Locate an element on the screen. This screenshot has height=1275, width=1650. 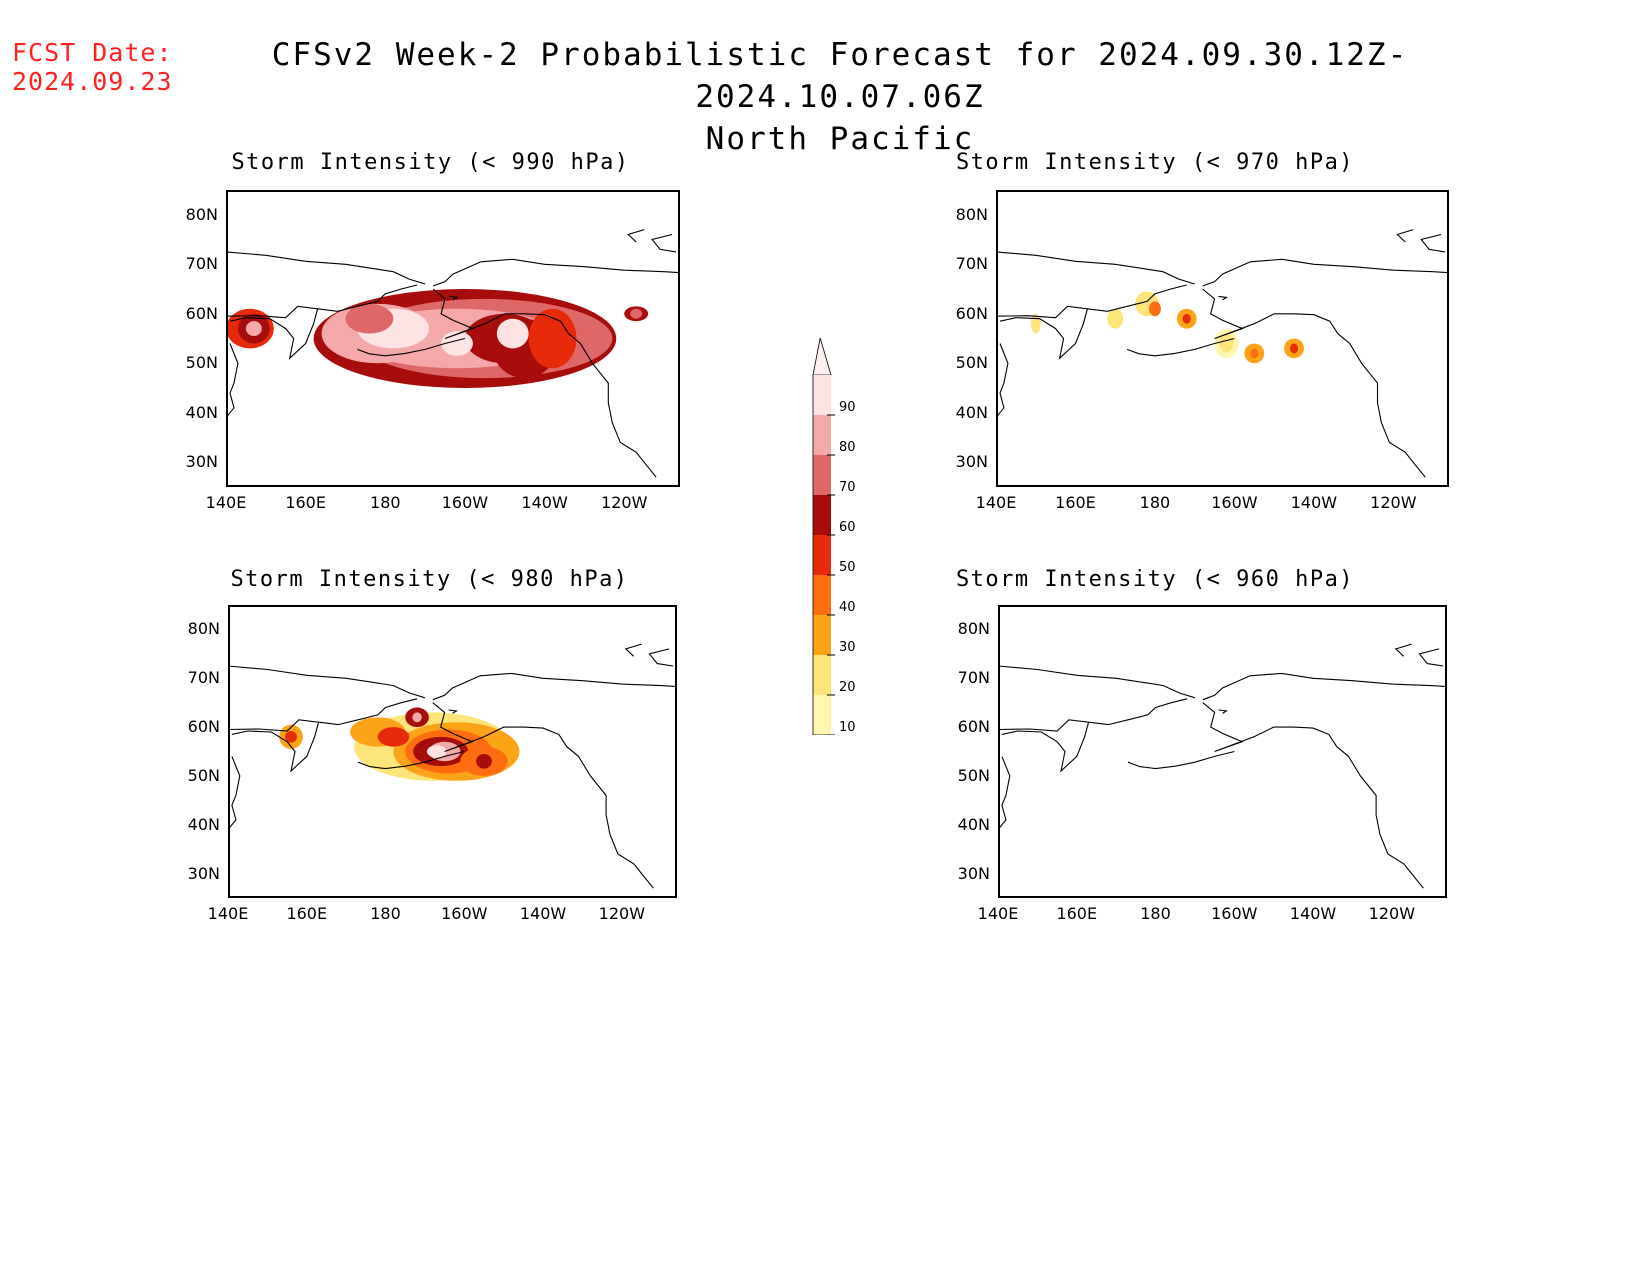
colorbar-label: 80 is located at coordinates (847, 447).